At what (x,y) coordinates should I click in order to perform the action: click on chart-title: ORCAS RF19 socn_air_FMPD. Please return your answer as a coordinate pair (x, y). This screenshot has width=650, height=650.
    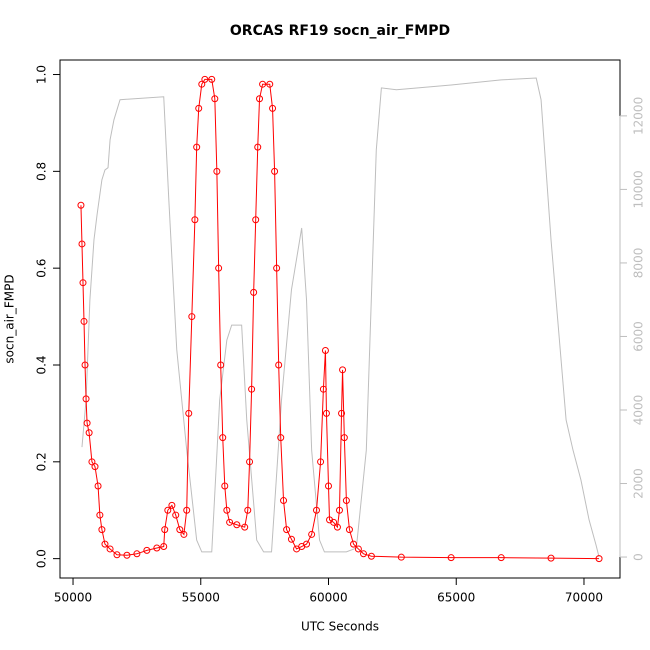
    Looking at the image, I should click on (340, 31).